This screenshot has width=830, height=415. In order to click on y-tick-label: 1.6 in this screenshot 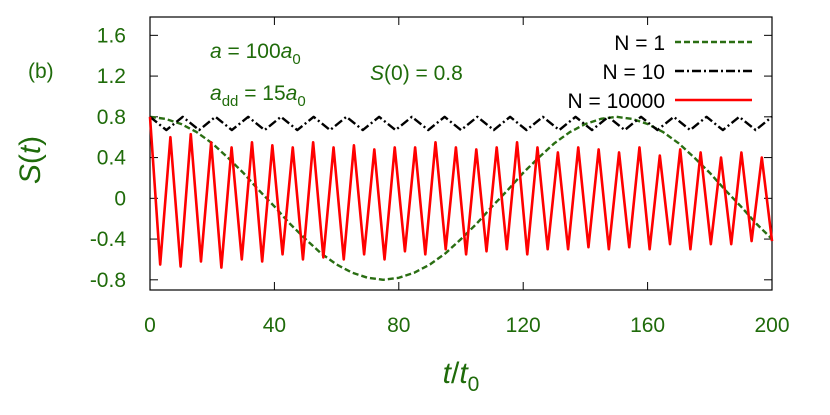, I will do `click(111, 35)`.